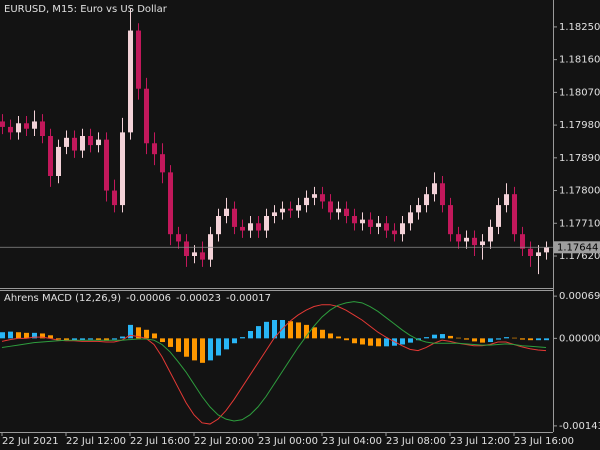  What do you see at coordinates (579, 426) in the screenshot?
I see `y-tick-label: -0.00143` at bounding box center [579, 426].